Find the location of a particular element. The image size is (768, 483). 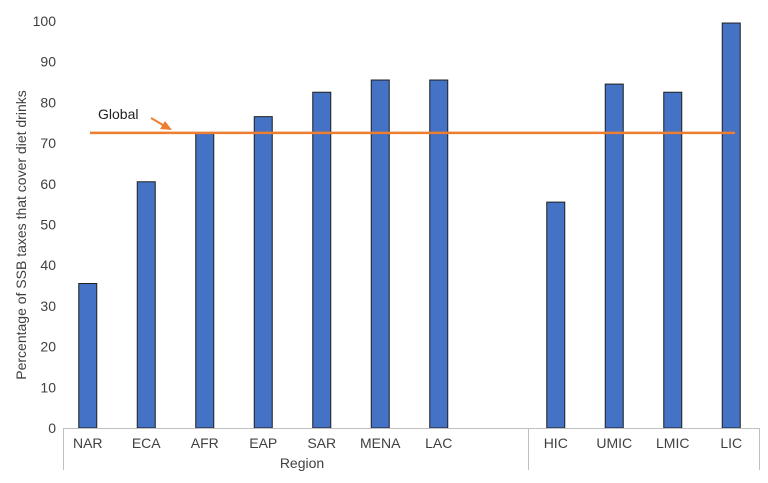

bar-afr is located at coordinates (205, 280).